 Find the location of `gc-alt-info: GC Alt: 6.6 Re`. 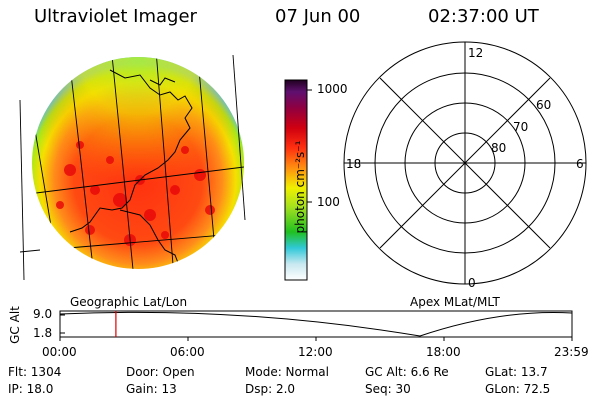

gc-alt-info: GC Alt: 6.6 Re is located at coordinates (407, 372).